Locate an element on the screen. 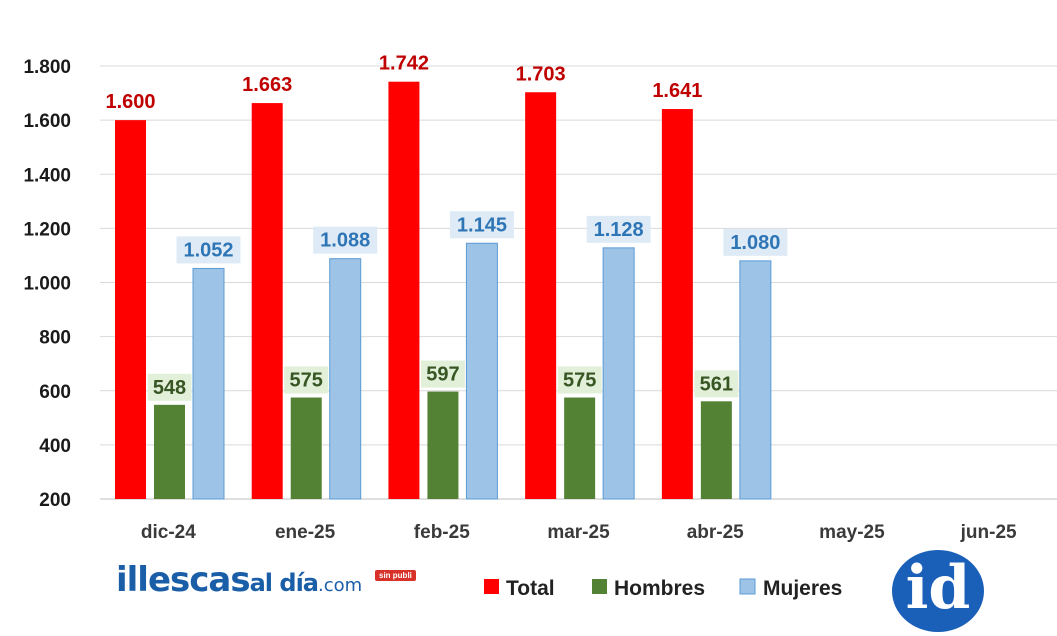 This screenshot has width=1057, height=636. data-label-hombres: 548 is located at coordinates (169, 388).